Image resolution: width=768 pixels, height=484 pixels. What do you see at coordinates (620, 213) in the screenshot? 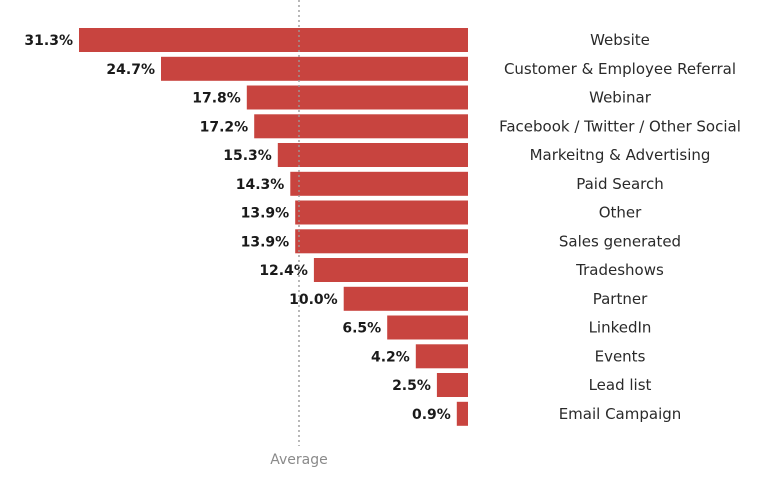
I see `category-label-6: Other` at bounding box center [620, 213].